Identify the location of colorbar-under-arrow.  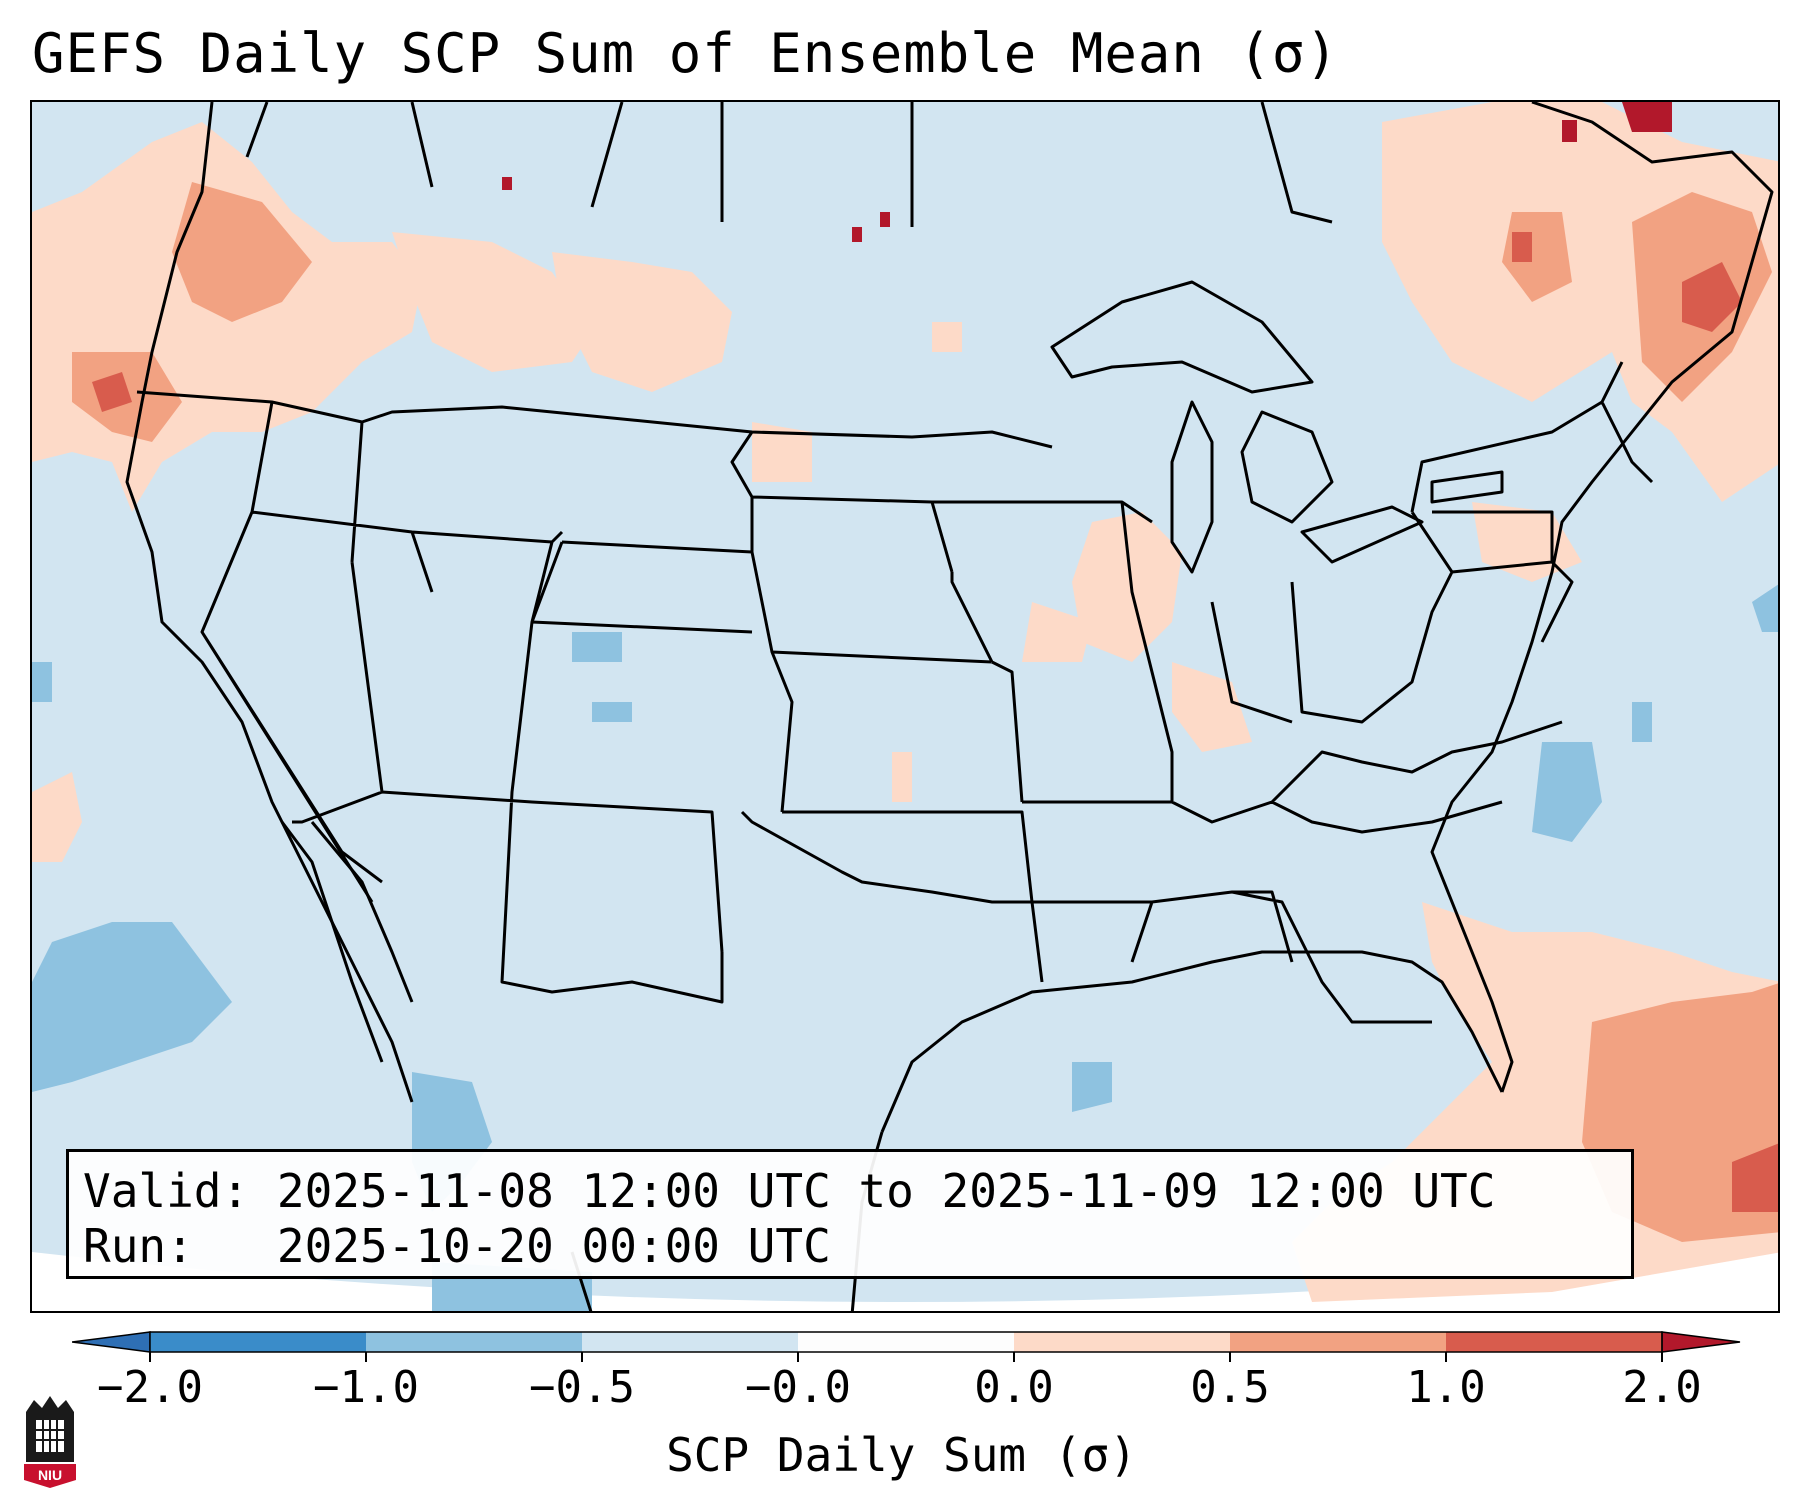
(111, 1342).